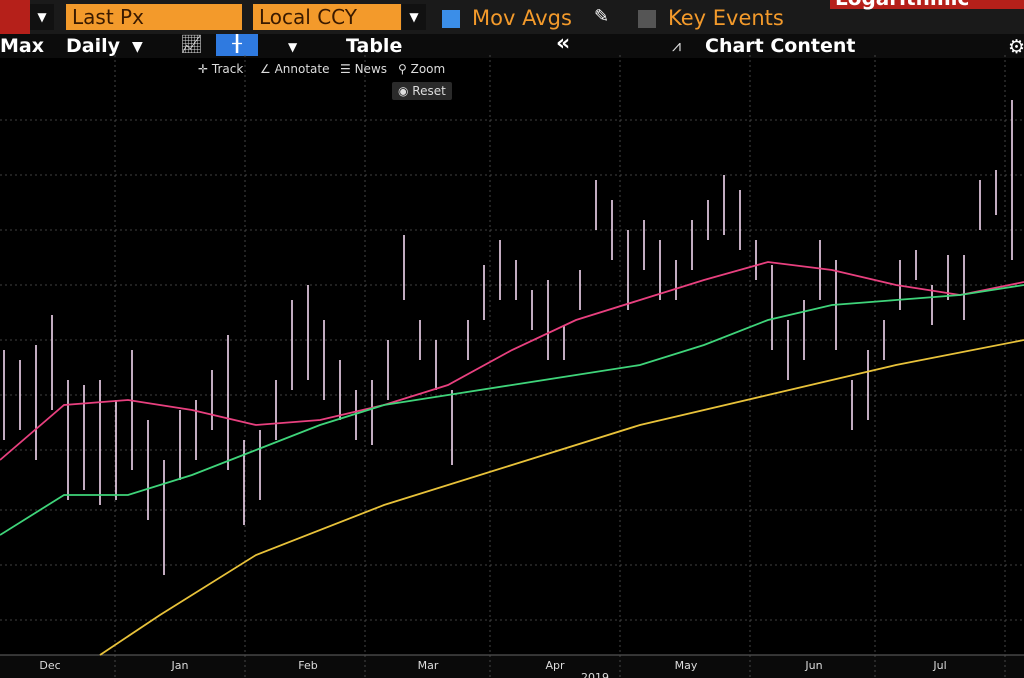 This screenshot has height=678, width=1024. What do you see at coordinates (902, 5) in the screenshot?
I see `scale-label: Logarithmic` at bounding box center [902, 5].